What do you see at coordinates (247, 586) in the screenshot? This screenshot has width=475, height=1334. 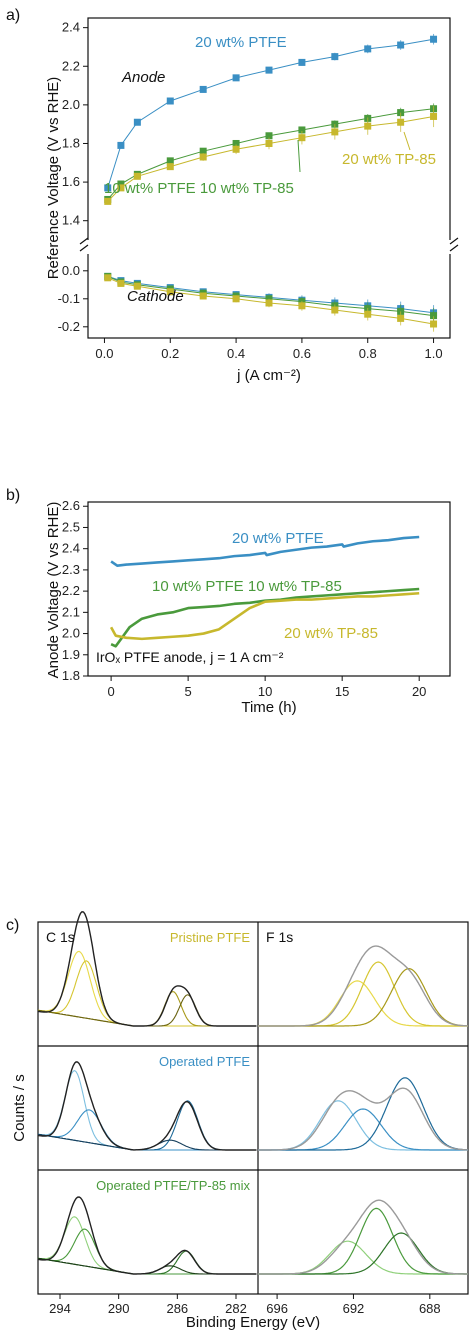 I see `annotation-b-mix: 10 wt% PTFE 10 wt% TP-85` at bounding box center [247, 586].